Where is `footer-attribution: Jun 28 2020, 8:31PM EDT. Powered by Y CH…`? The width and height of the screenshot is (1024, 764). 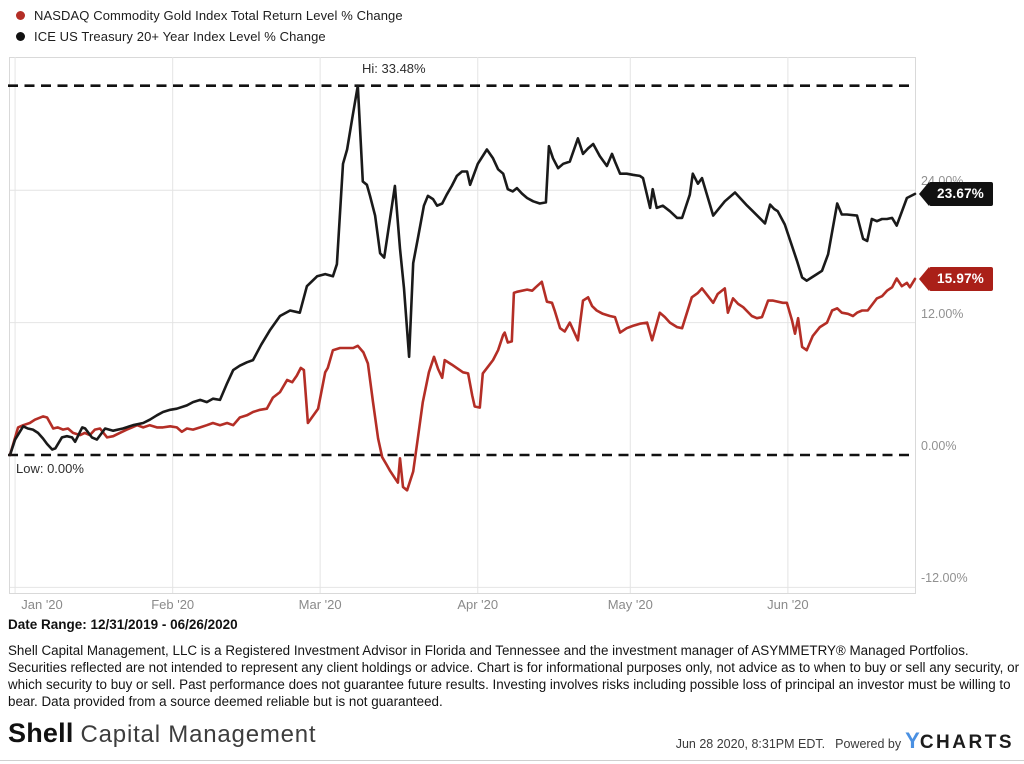 footer-attribution: Jun 28 2020, 8:31PM EDT. Powered by Y CH… is located at coordinates (845, 741).